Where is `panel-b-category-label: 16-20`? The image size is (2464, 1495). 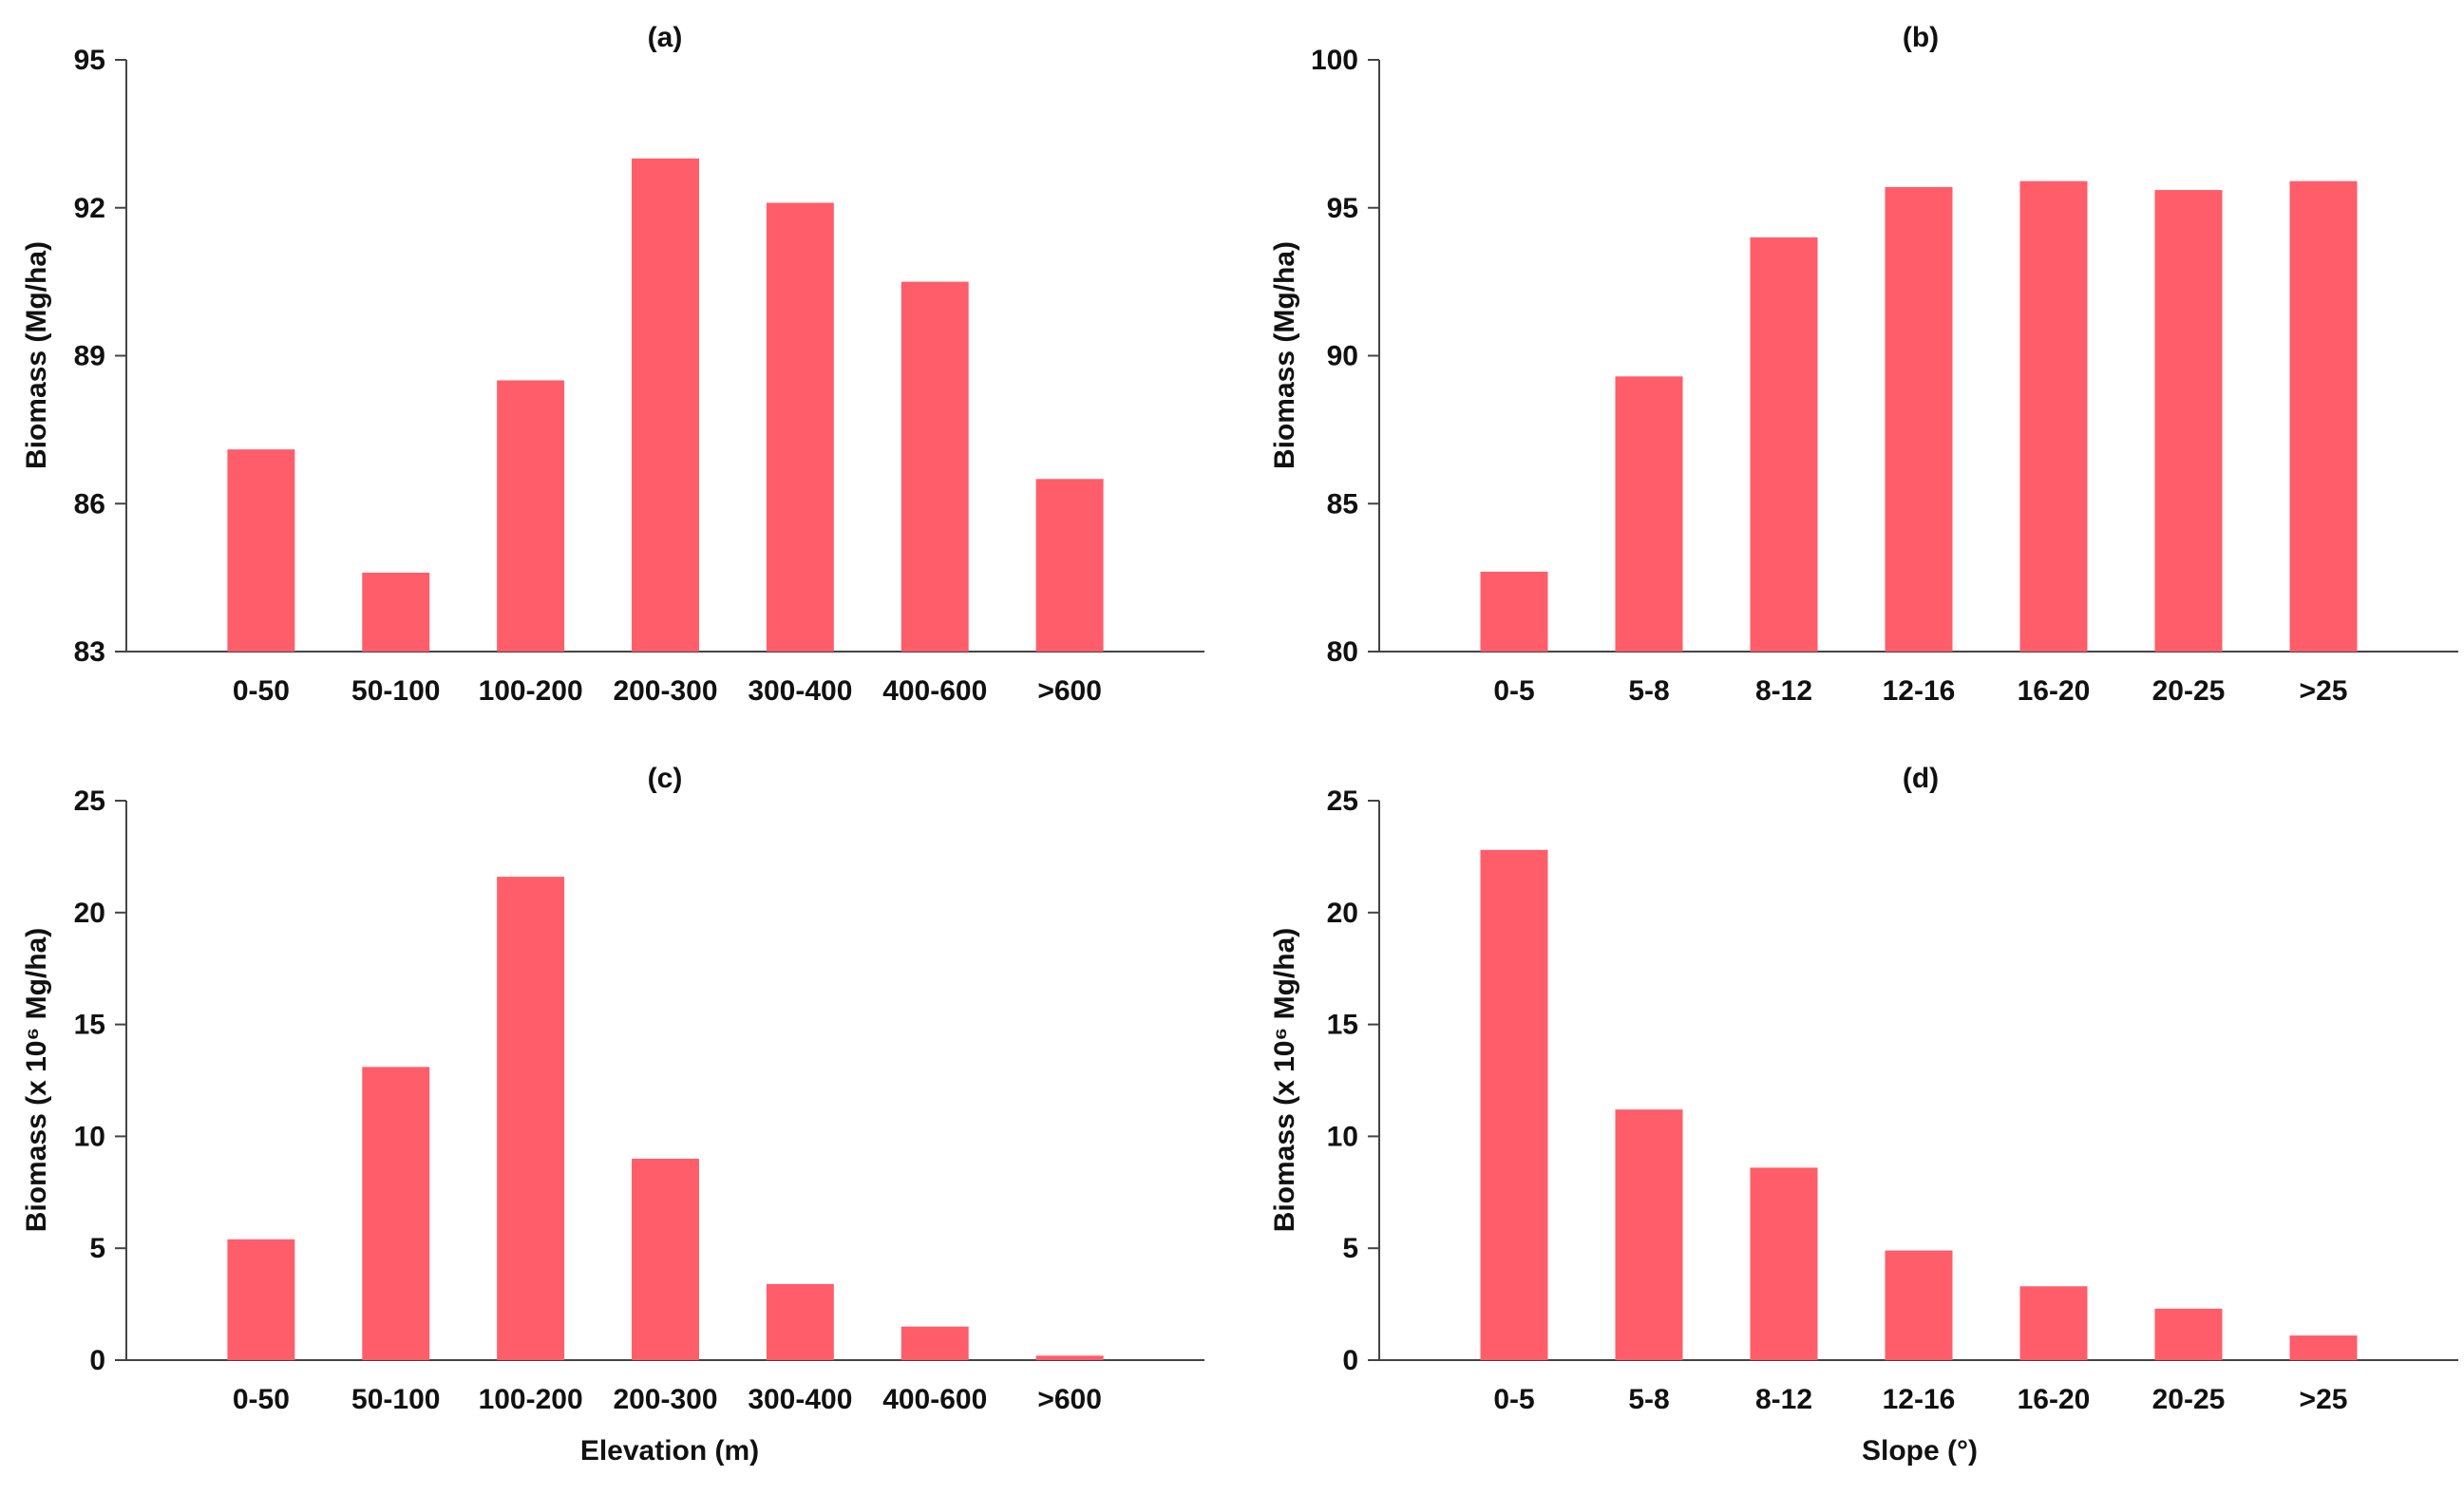 panel-b-category-label: 16-20 is located at coordinates (2054, 691).